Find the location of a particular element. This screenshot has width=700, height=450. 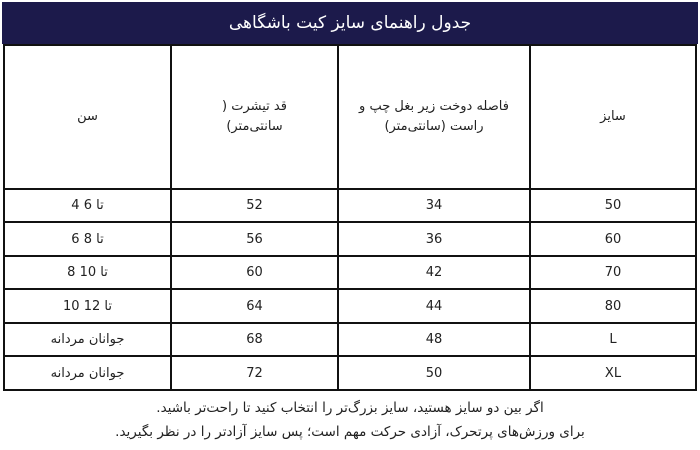

cell-shirt-length: 64 is located at coordinates (254, 306).